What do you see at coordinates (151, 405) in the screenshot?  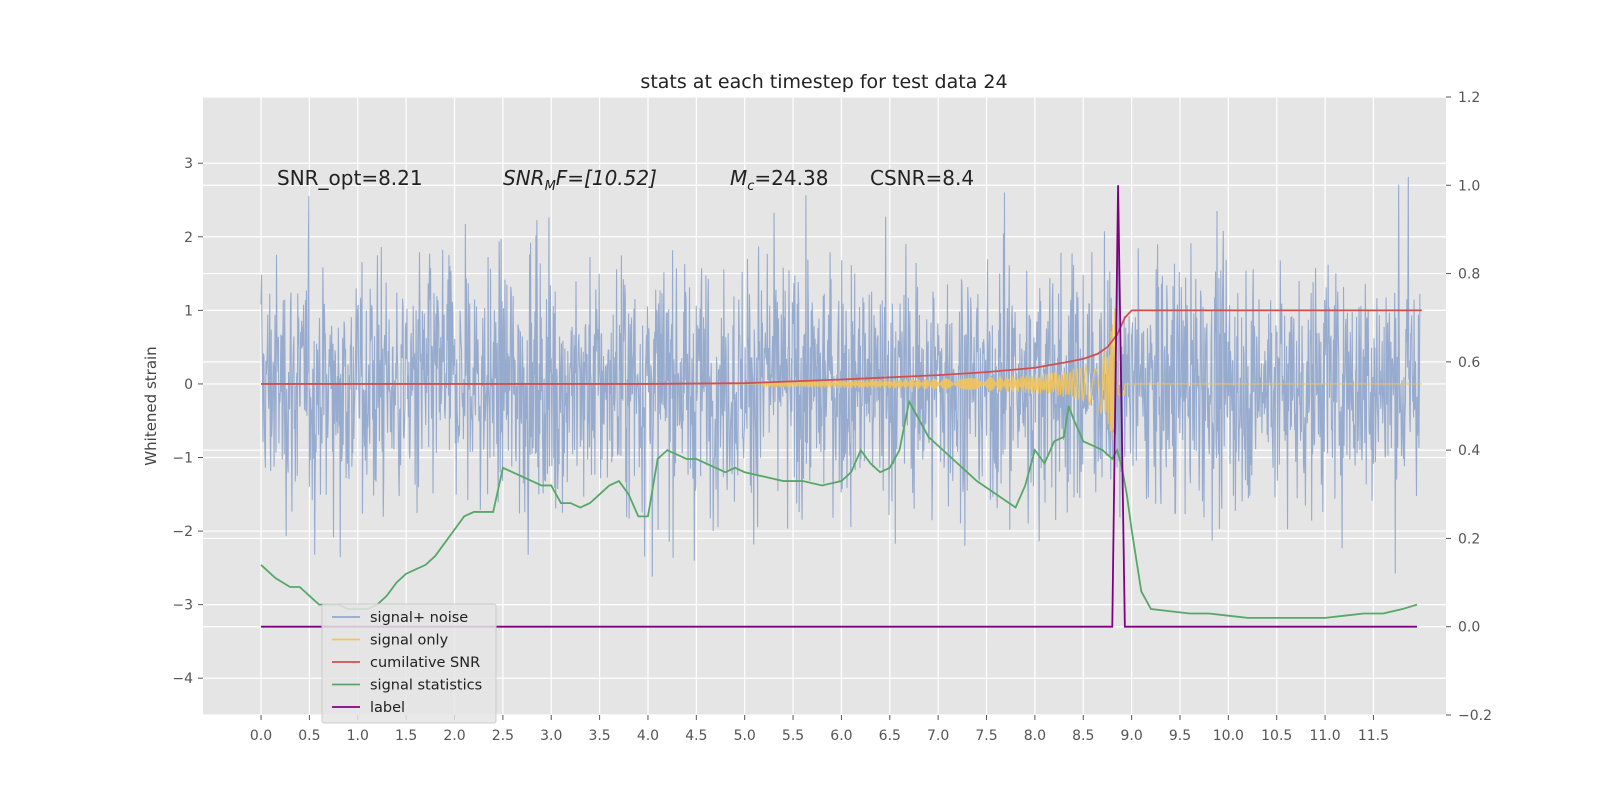 I see `y-axis-label: Whitened strain` at bounding box center [151, 405].